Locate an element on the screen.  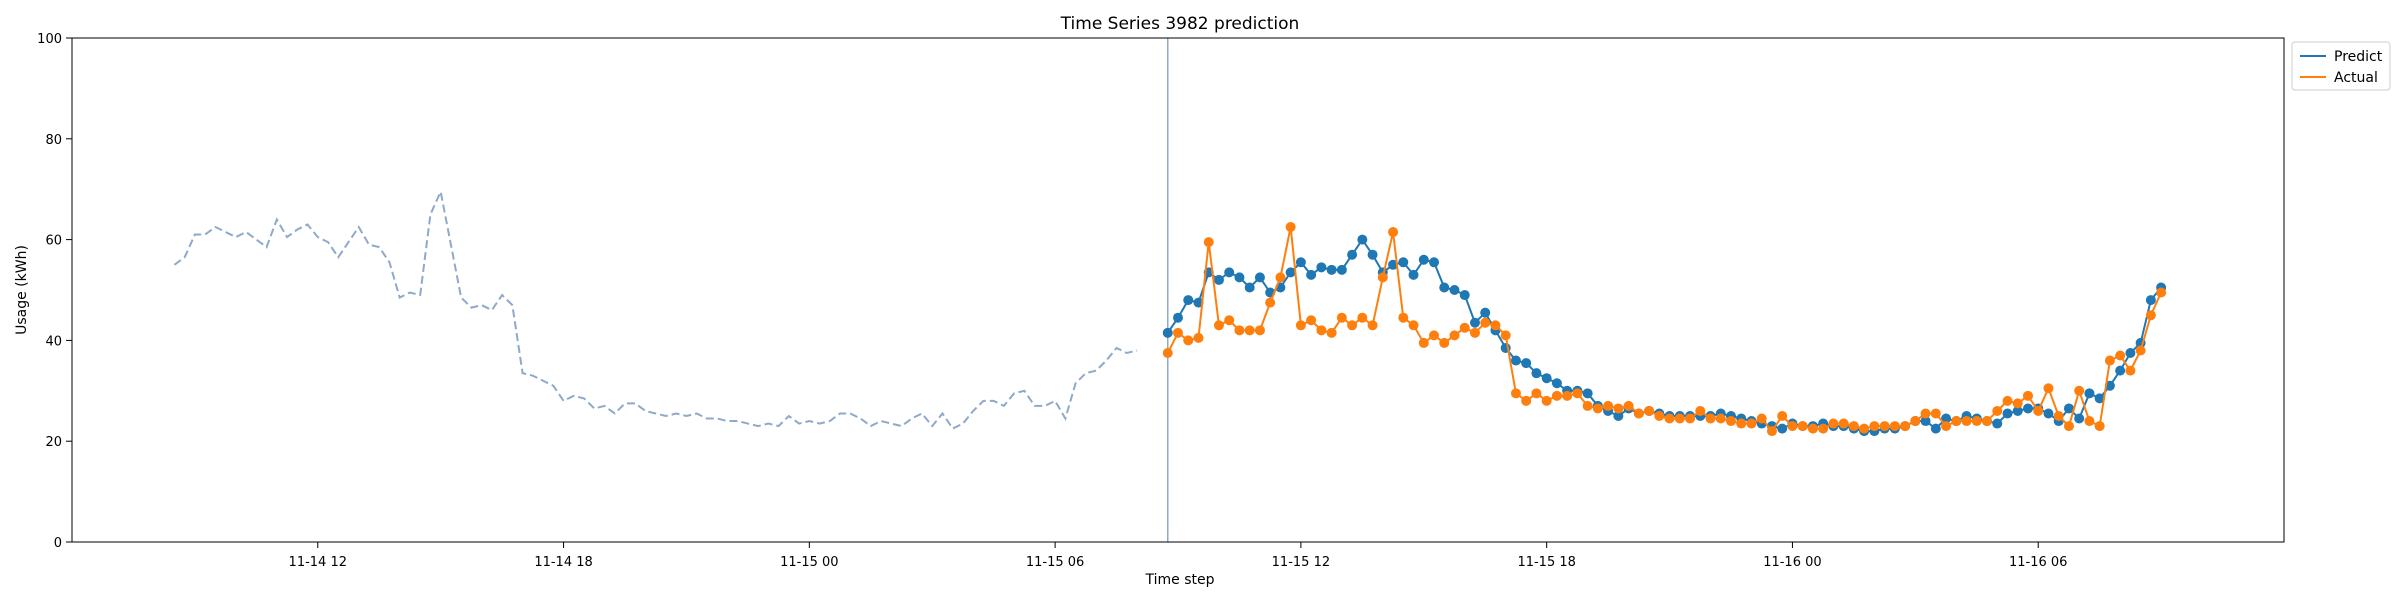
x-tick-label: 11-16 06 is located at coordinates (2038, 562).